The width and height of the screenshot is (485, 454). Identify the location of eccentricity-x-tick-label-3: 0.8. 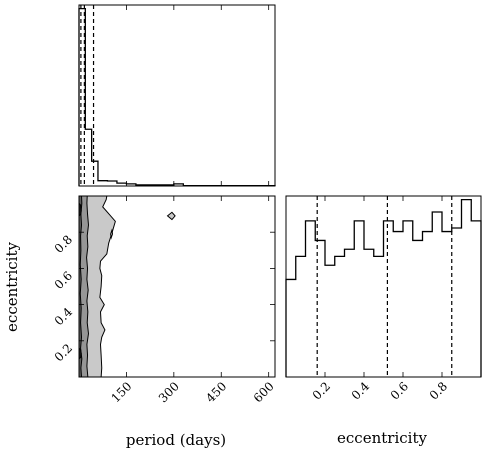
(438, 390).